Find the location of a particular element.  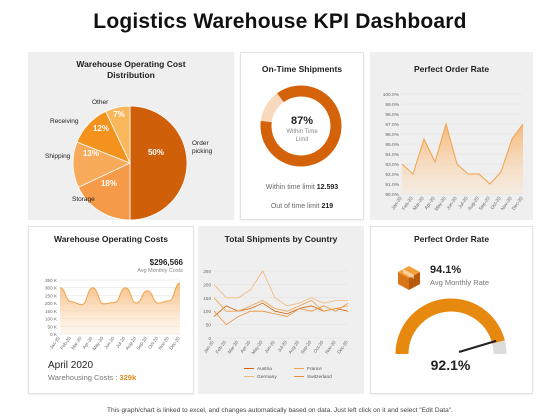

within-time-label: Within time limit is located at coordinates (290, 187).